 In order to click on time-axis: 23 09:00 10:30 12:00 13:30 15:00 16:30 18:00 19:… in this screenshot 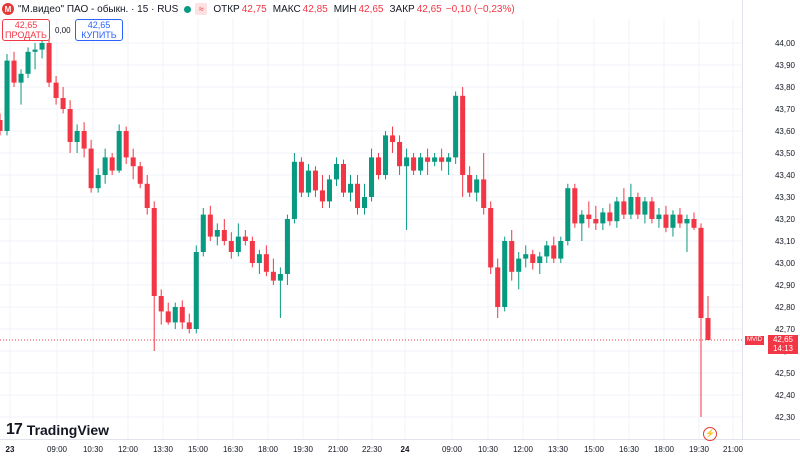, I will do `click(375, 449)`.